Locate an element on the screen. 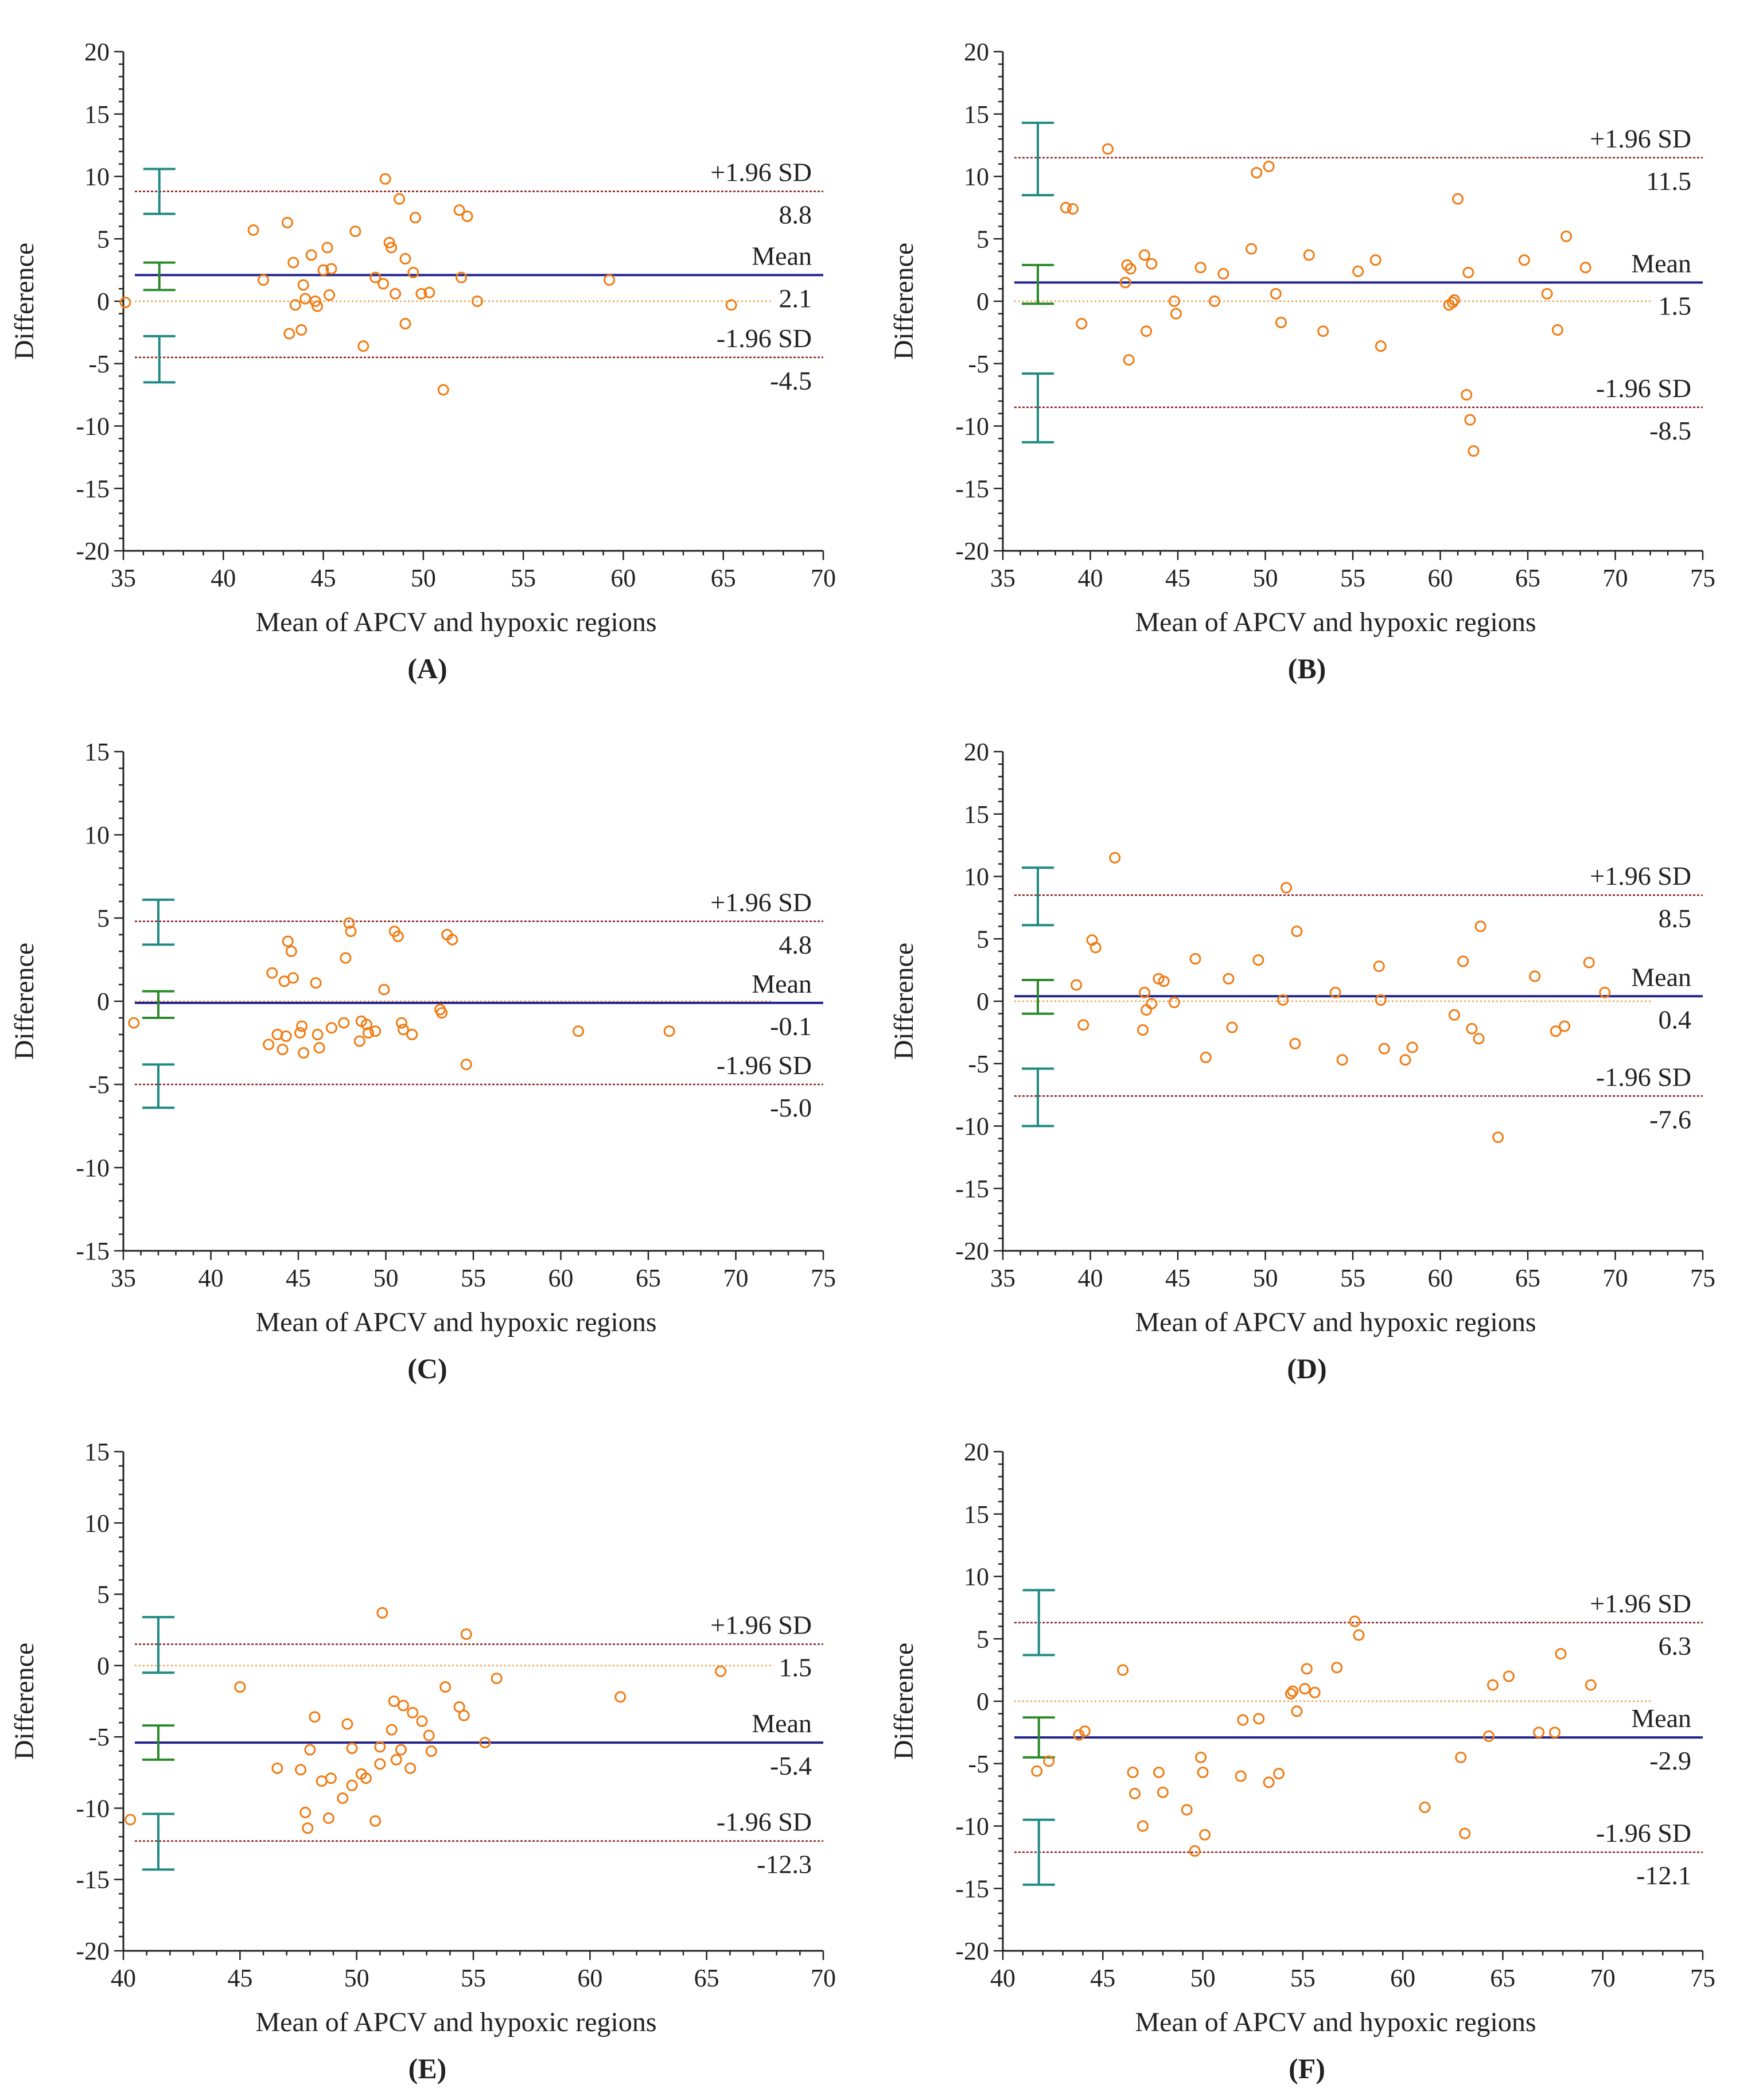  y-tick-label: -15 is located at coordinates (93, 489).